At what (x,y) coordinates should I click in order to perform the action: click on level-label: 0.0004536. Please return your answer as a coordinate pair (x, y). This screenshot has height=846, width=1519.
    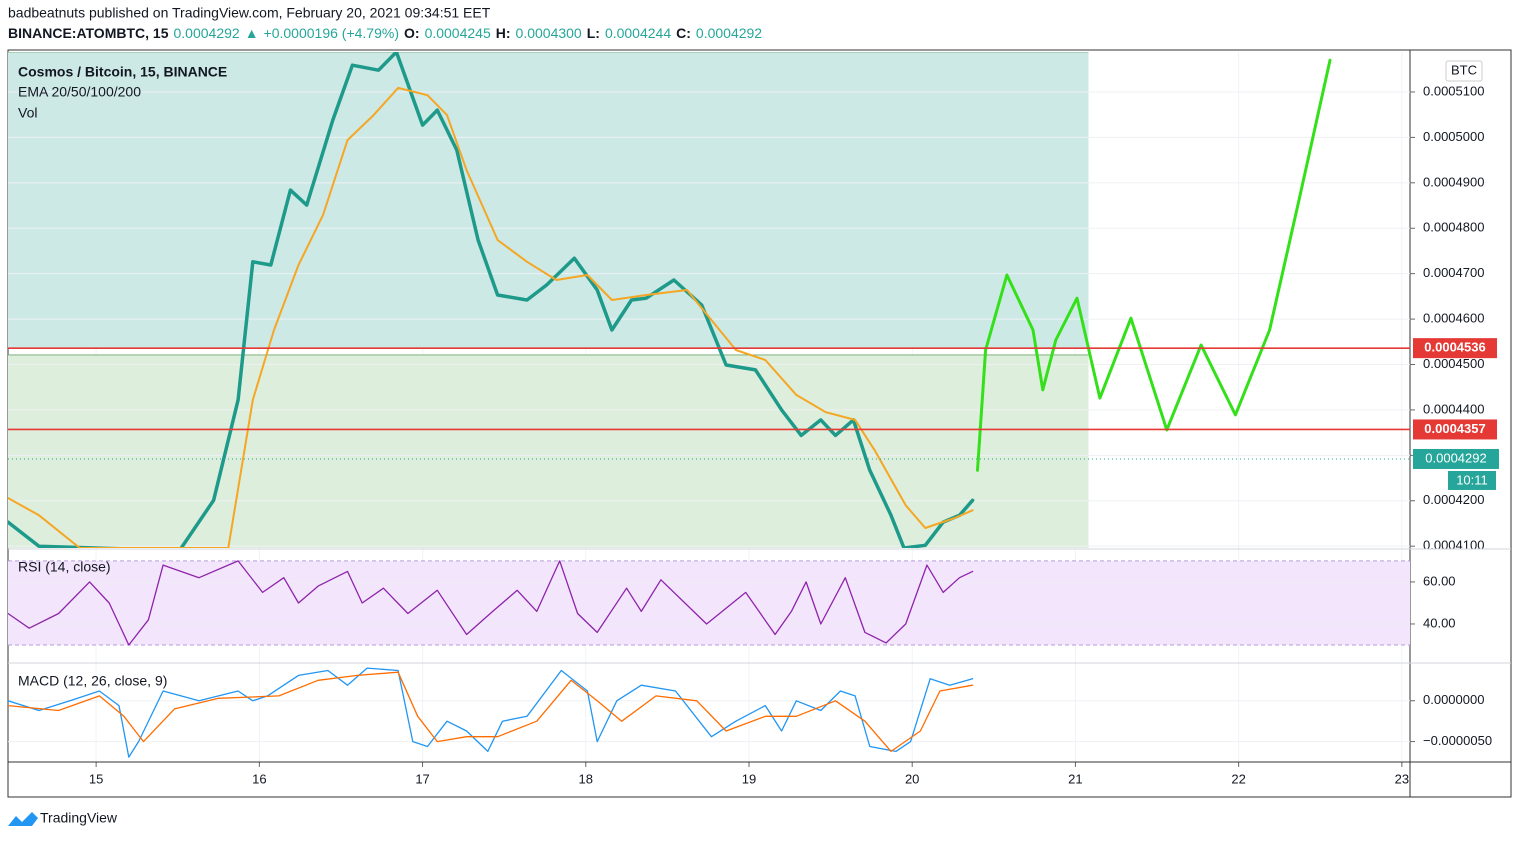
    Looking at the image, I should click on (1454, 347).